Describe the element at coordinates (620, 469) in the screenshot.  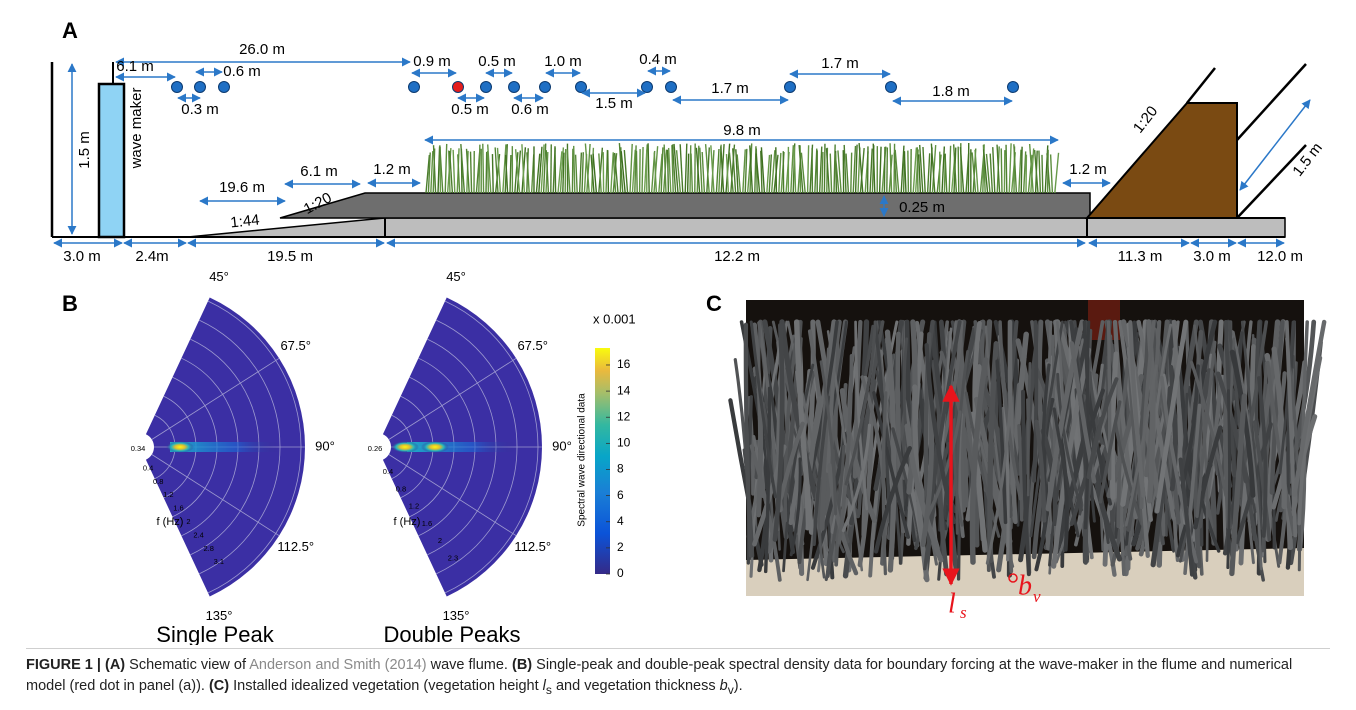
I see `colorbar-tick-label: 8` at that location.